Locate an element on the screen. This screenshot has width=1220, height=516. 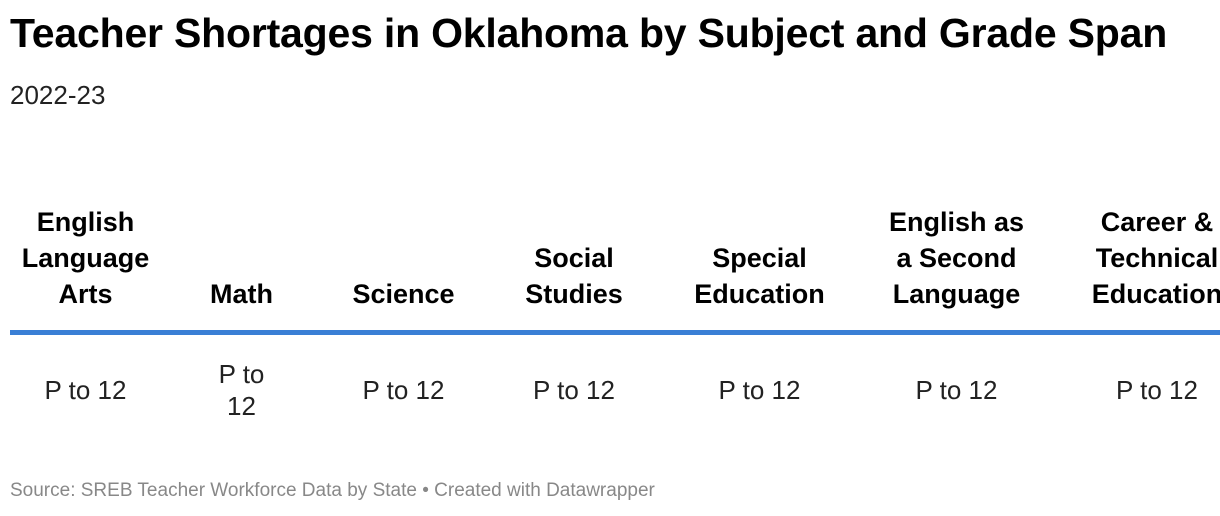
column-header: English as a Second Language is located at coordinates (956, 242).